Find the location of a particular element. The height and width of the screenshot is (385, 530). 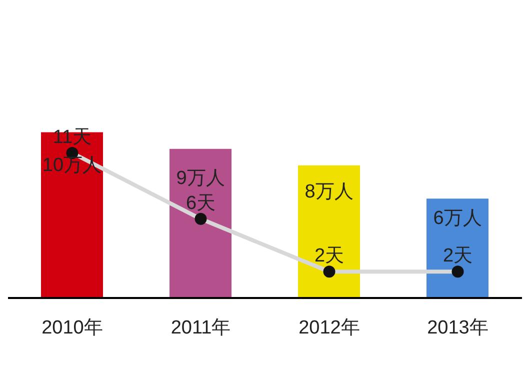

data-label: 11天 is located at coordinates (72, 137).